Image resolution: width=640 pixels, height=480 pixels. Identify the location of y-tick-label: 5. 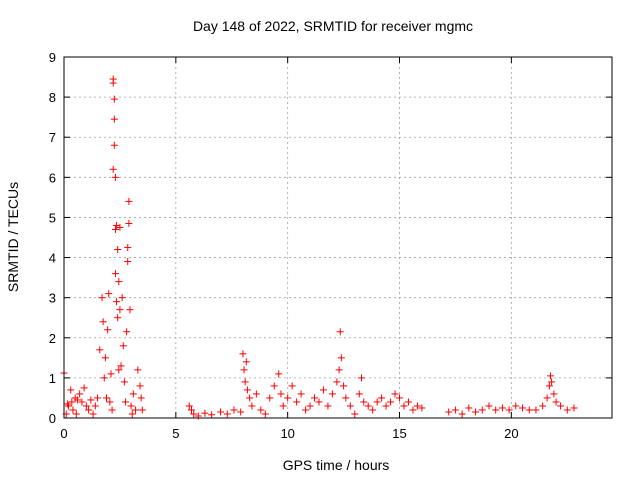
(52, 217).